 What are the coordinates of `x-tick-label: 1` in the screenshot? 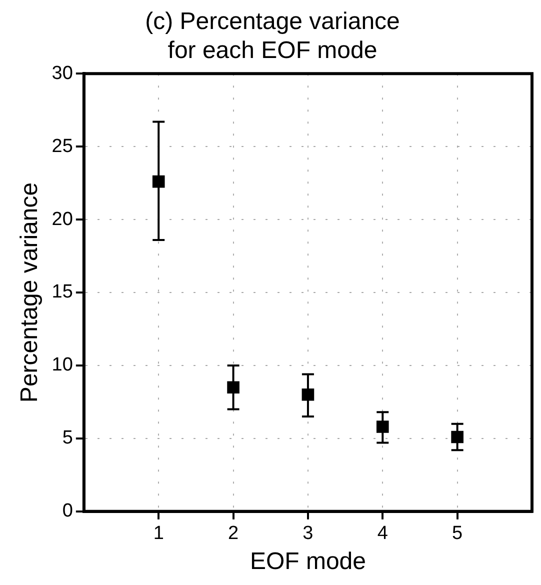 It's located at (158, 533).